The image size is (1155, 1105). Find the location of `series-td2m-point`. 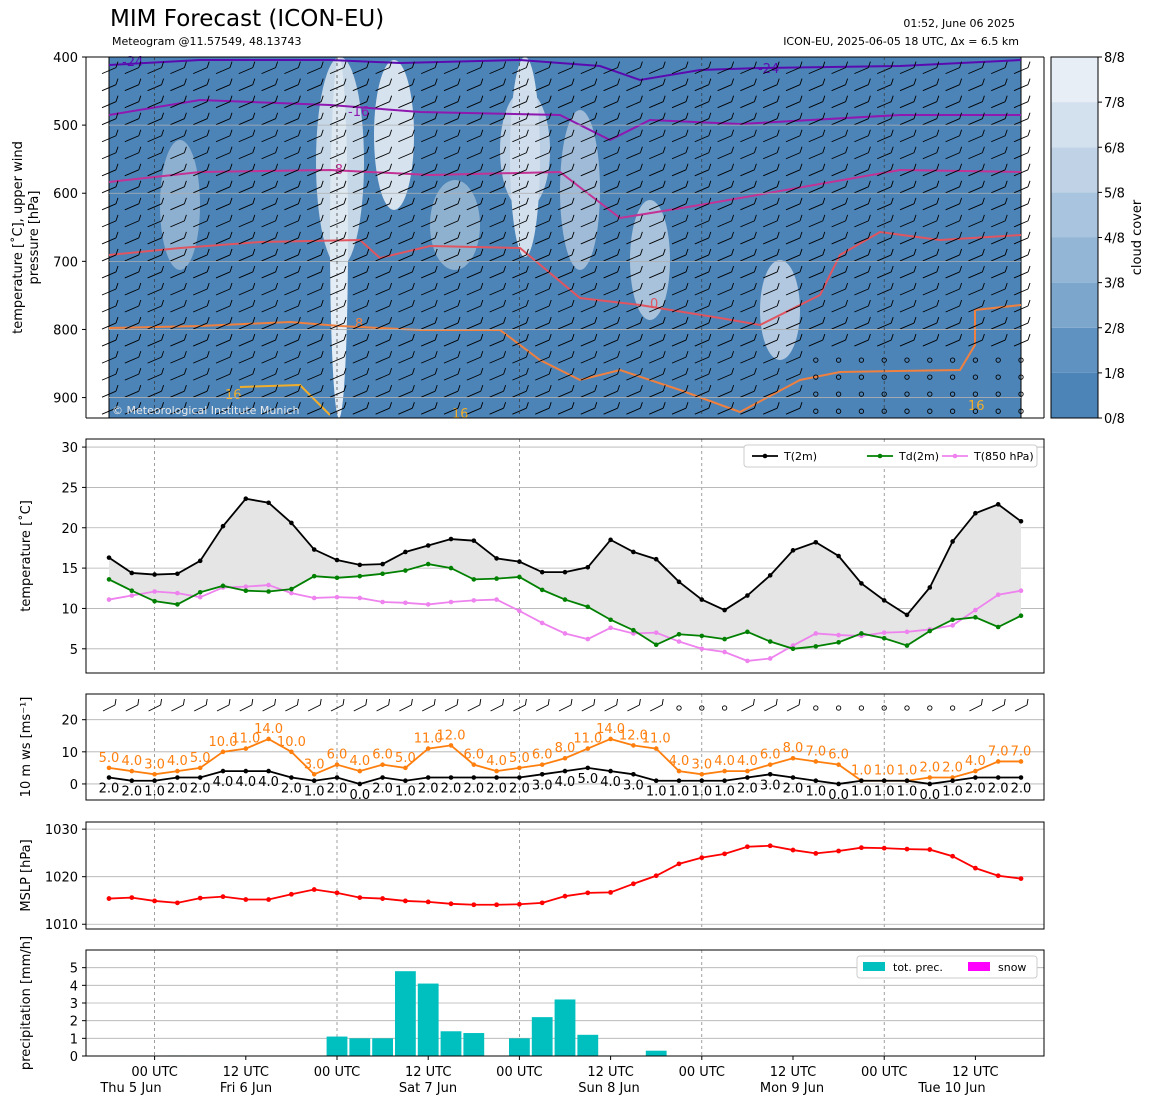

series-td2m-point is located at coordinates (314, 576).